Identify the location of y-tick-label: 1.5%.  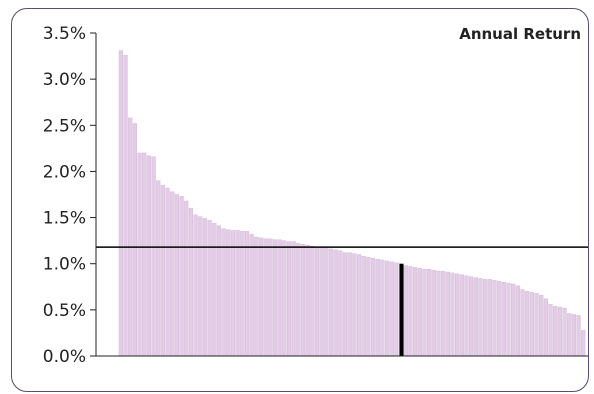
(64, 219).